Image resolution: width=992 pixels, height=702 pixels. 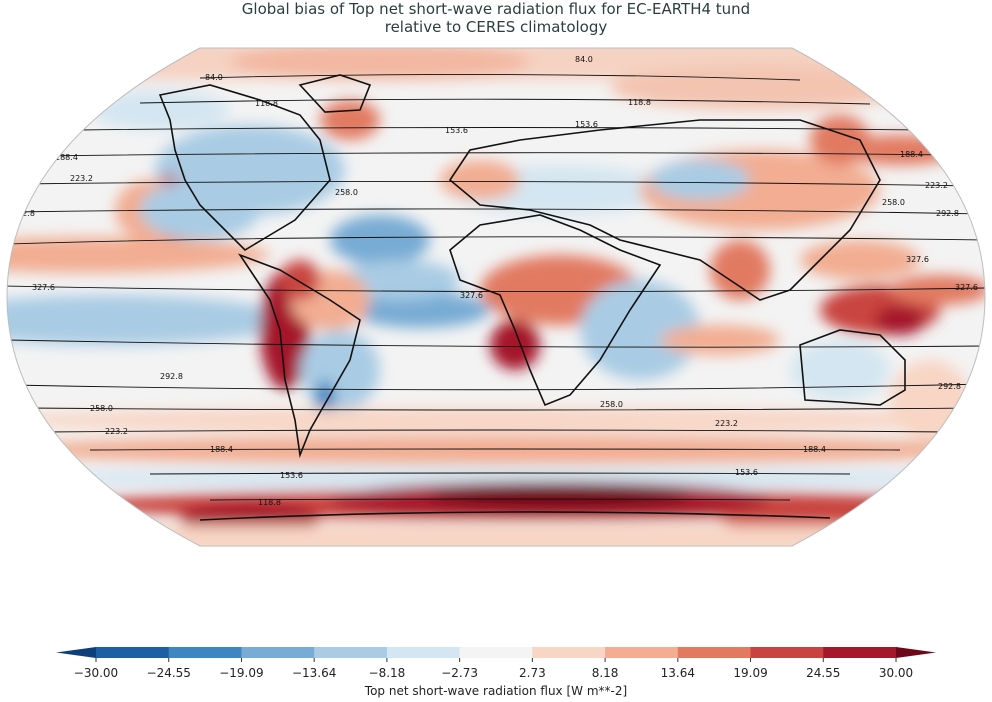 I want to click on colorbar-tick-label: −13.64, so click(x=314, y=673).